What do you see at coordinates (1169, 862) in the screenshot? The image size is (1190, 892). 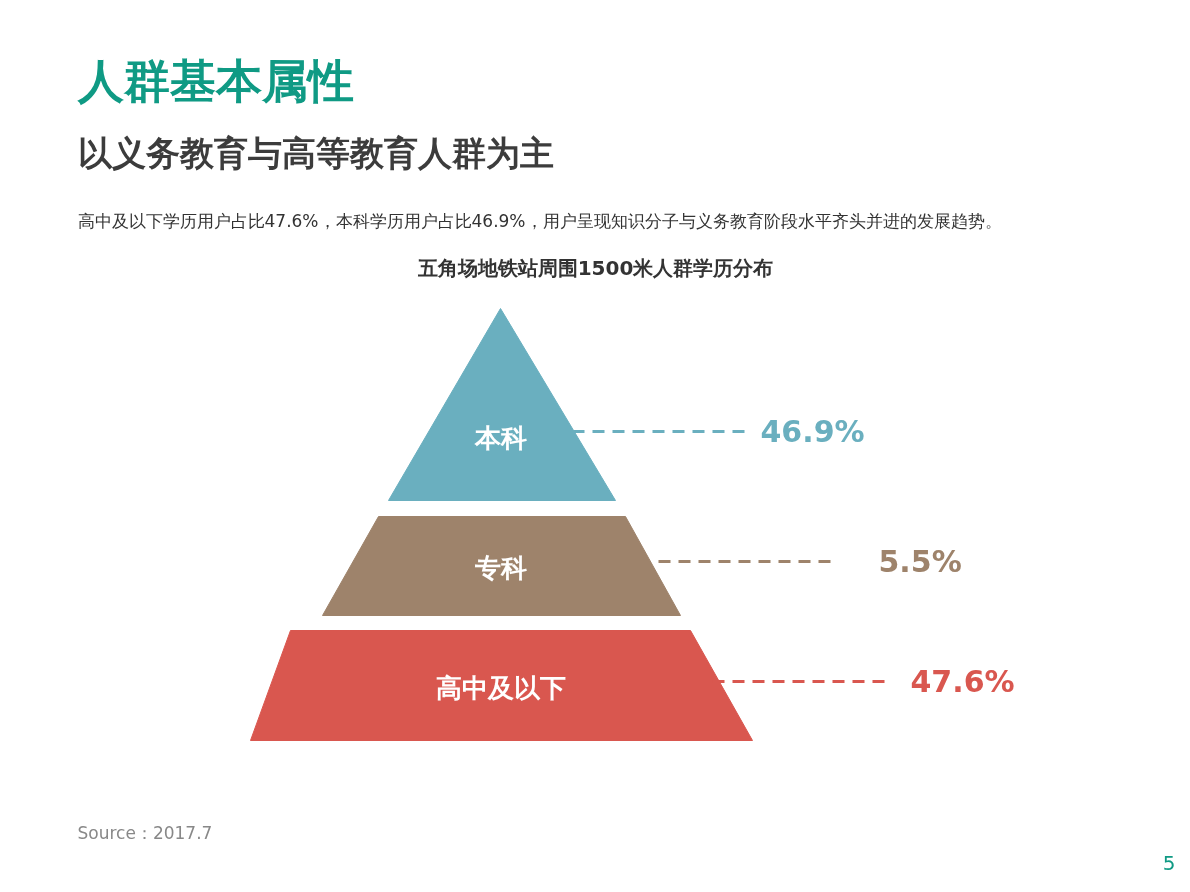 I see `text: 5` at bounding box center [1169, 862].